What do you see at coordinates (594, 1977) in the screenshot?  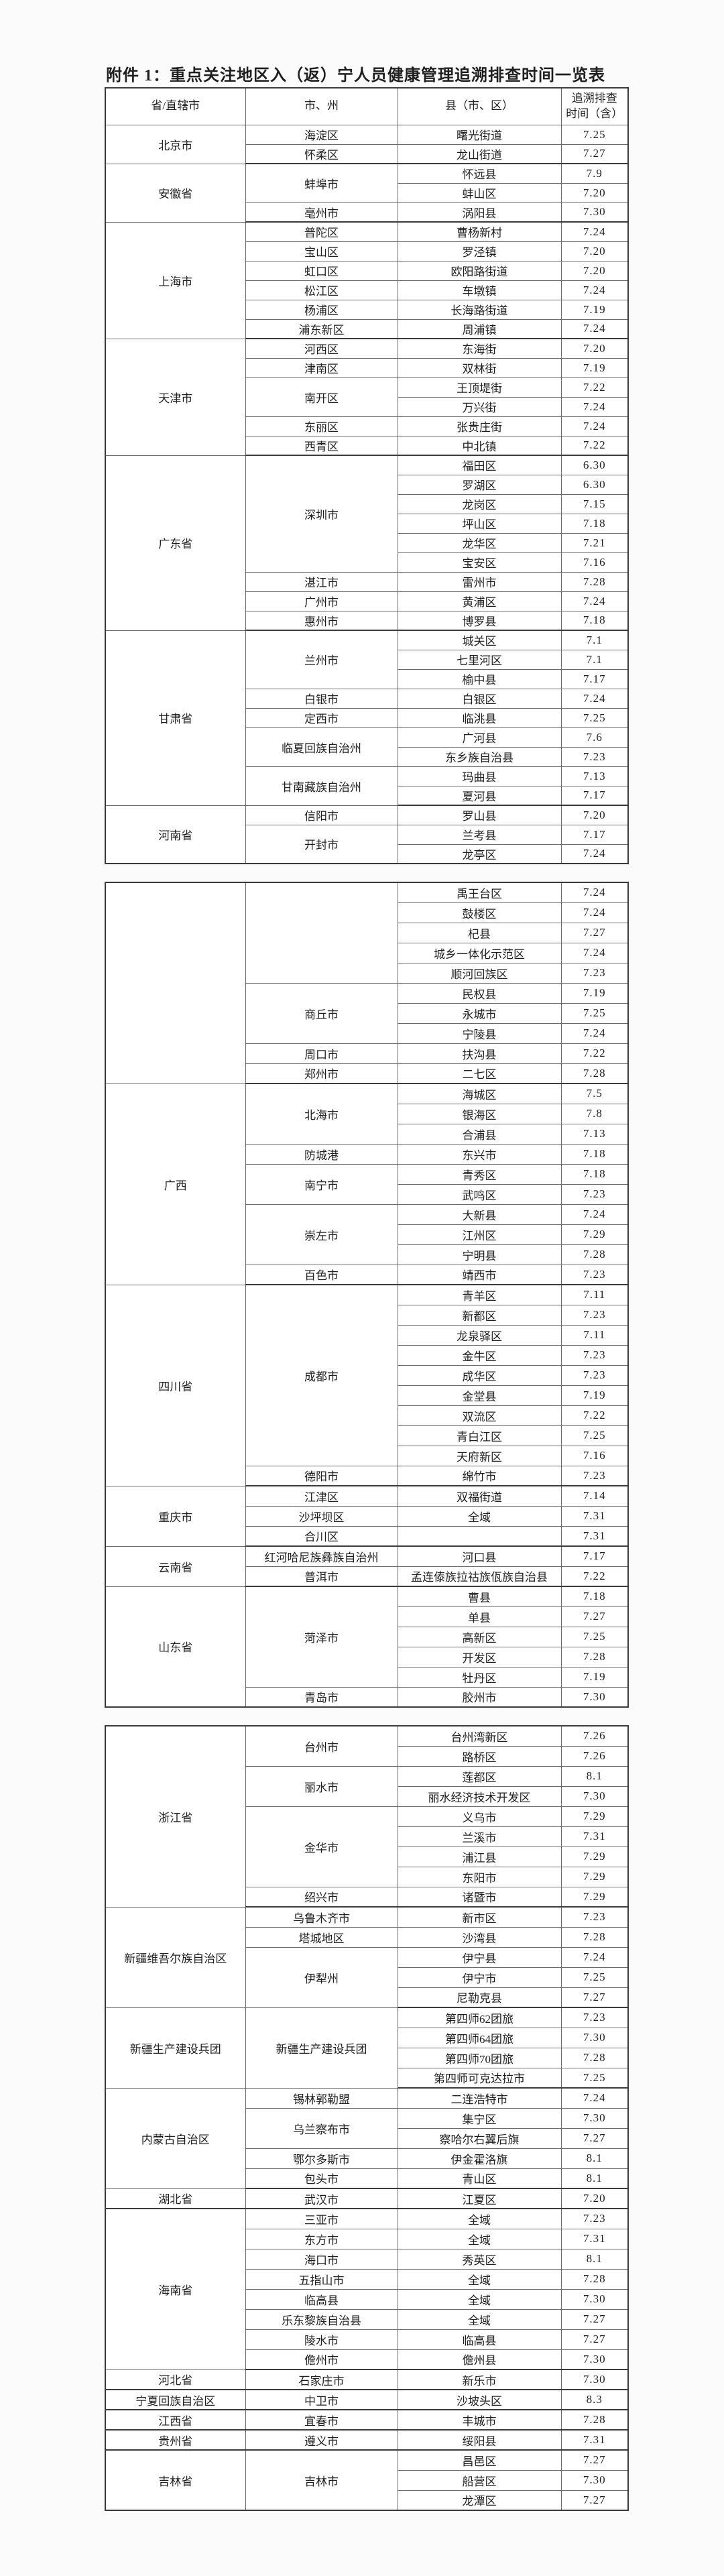 I see `time-cell: 7.25` at bounding box center [594, 1977].